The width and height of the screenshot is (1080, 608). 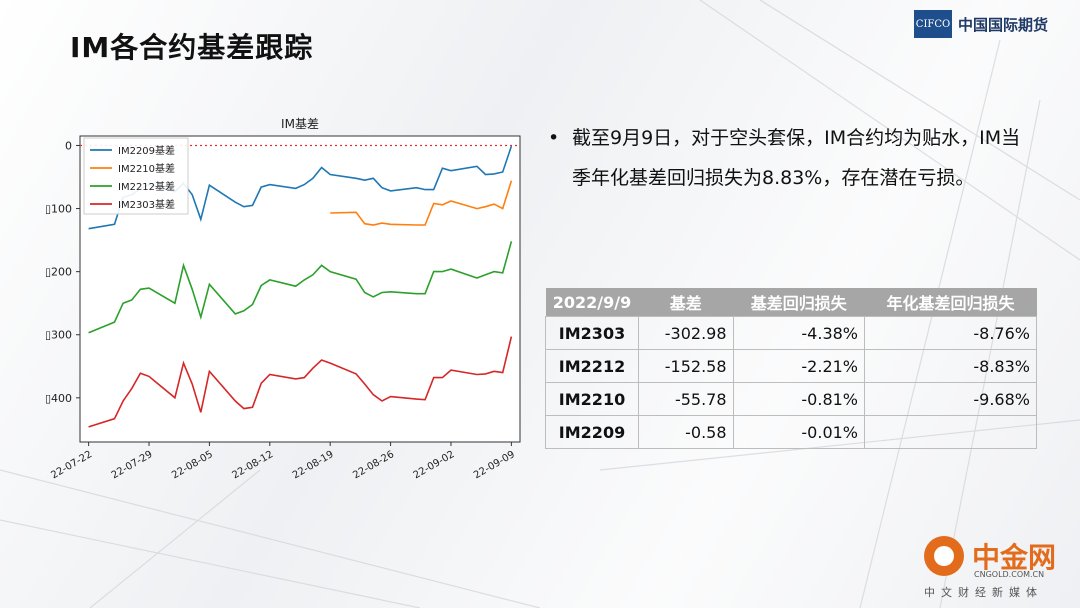 I want to click on loss-cell: -4.38%, so click(x=799, y=333).